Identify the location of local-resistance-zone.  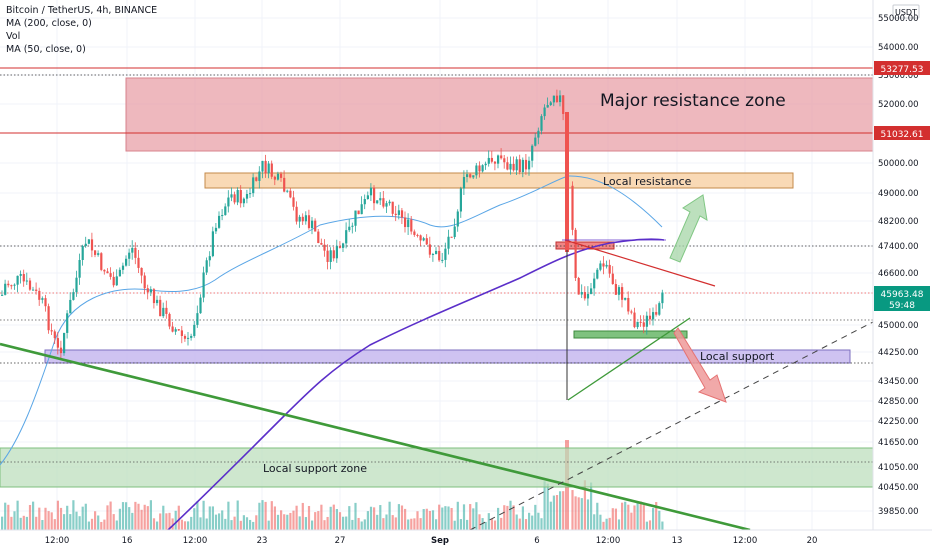
(499, 180).